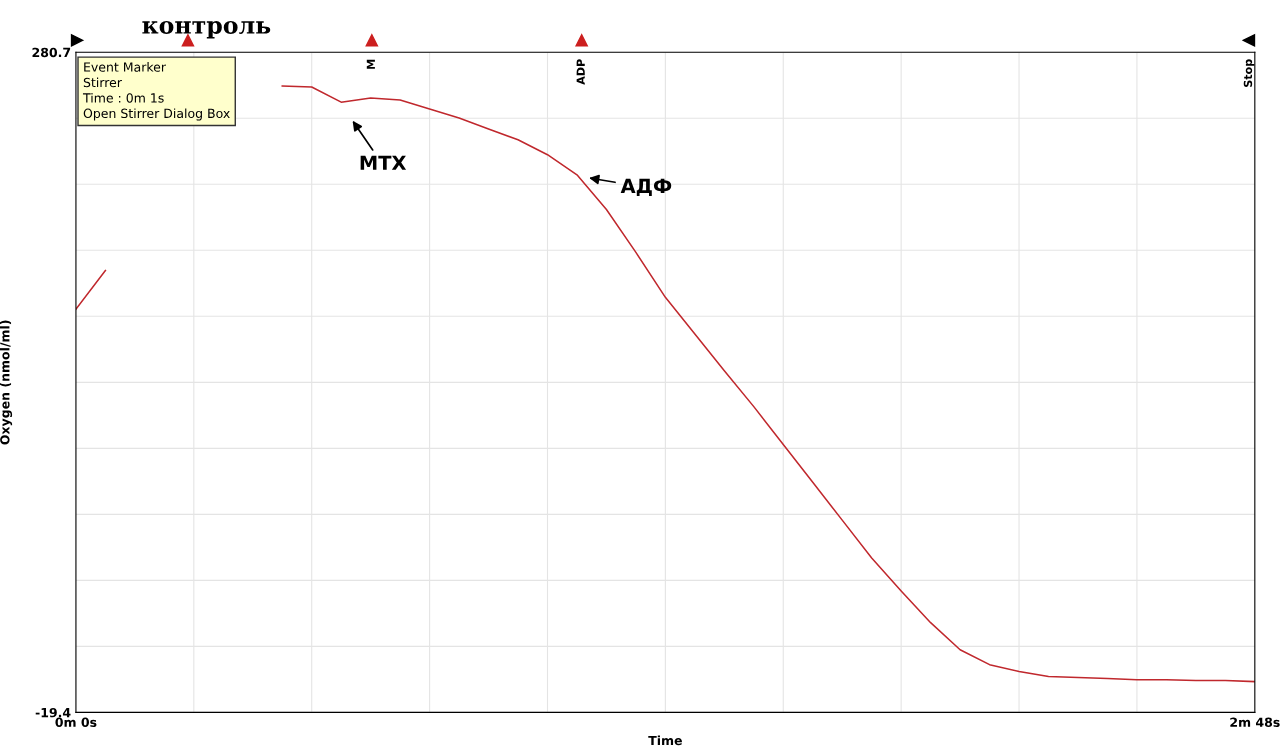 This screenshot has width=1287, height=746. What do you see at coordinates (6, 382) in the screenshot?
I see `y-axis-title: Oxygen (nmol/ml)` at bounding box center [6, 382].